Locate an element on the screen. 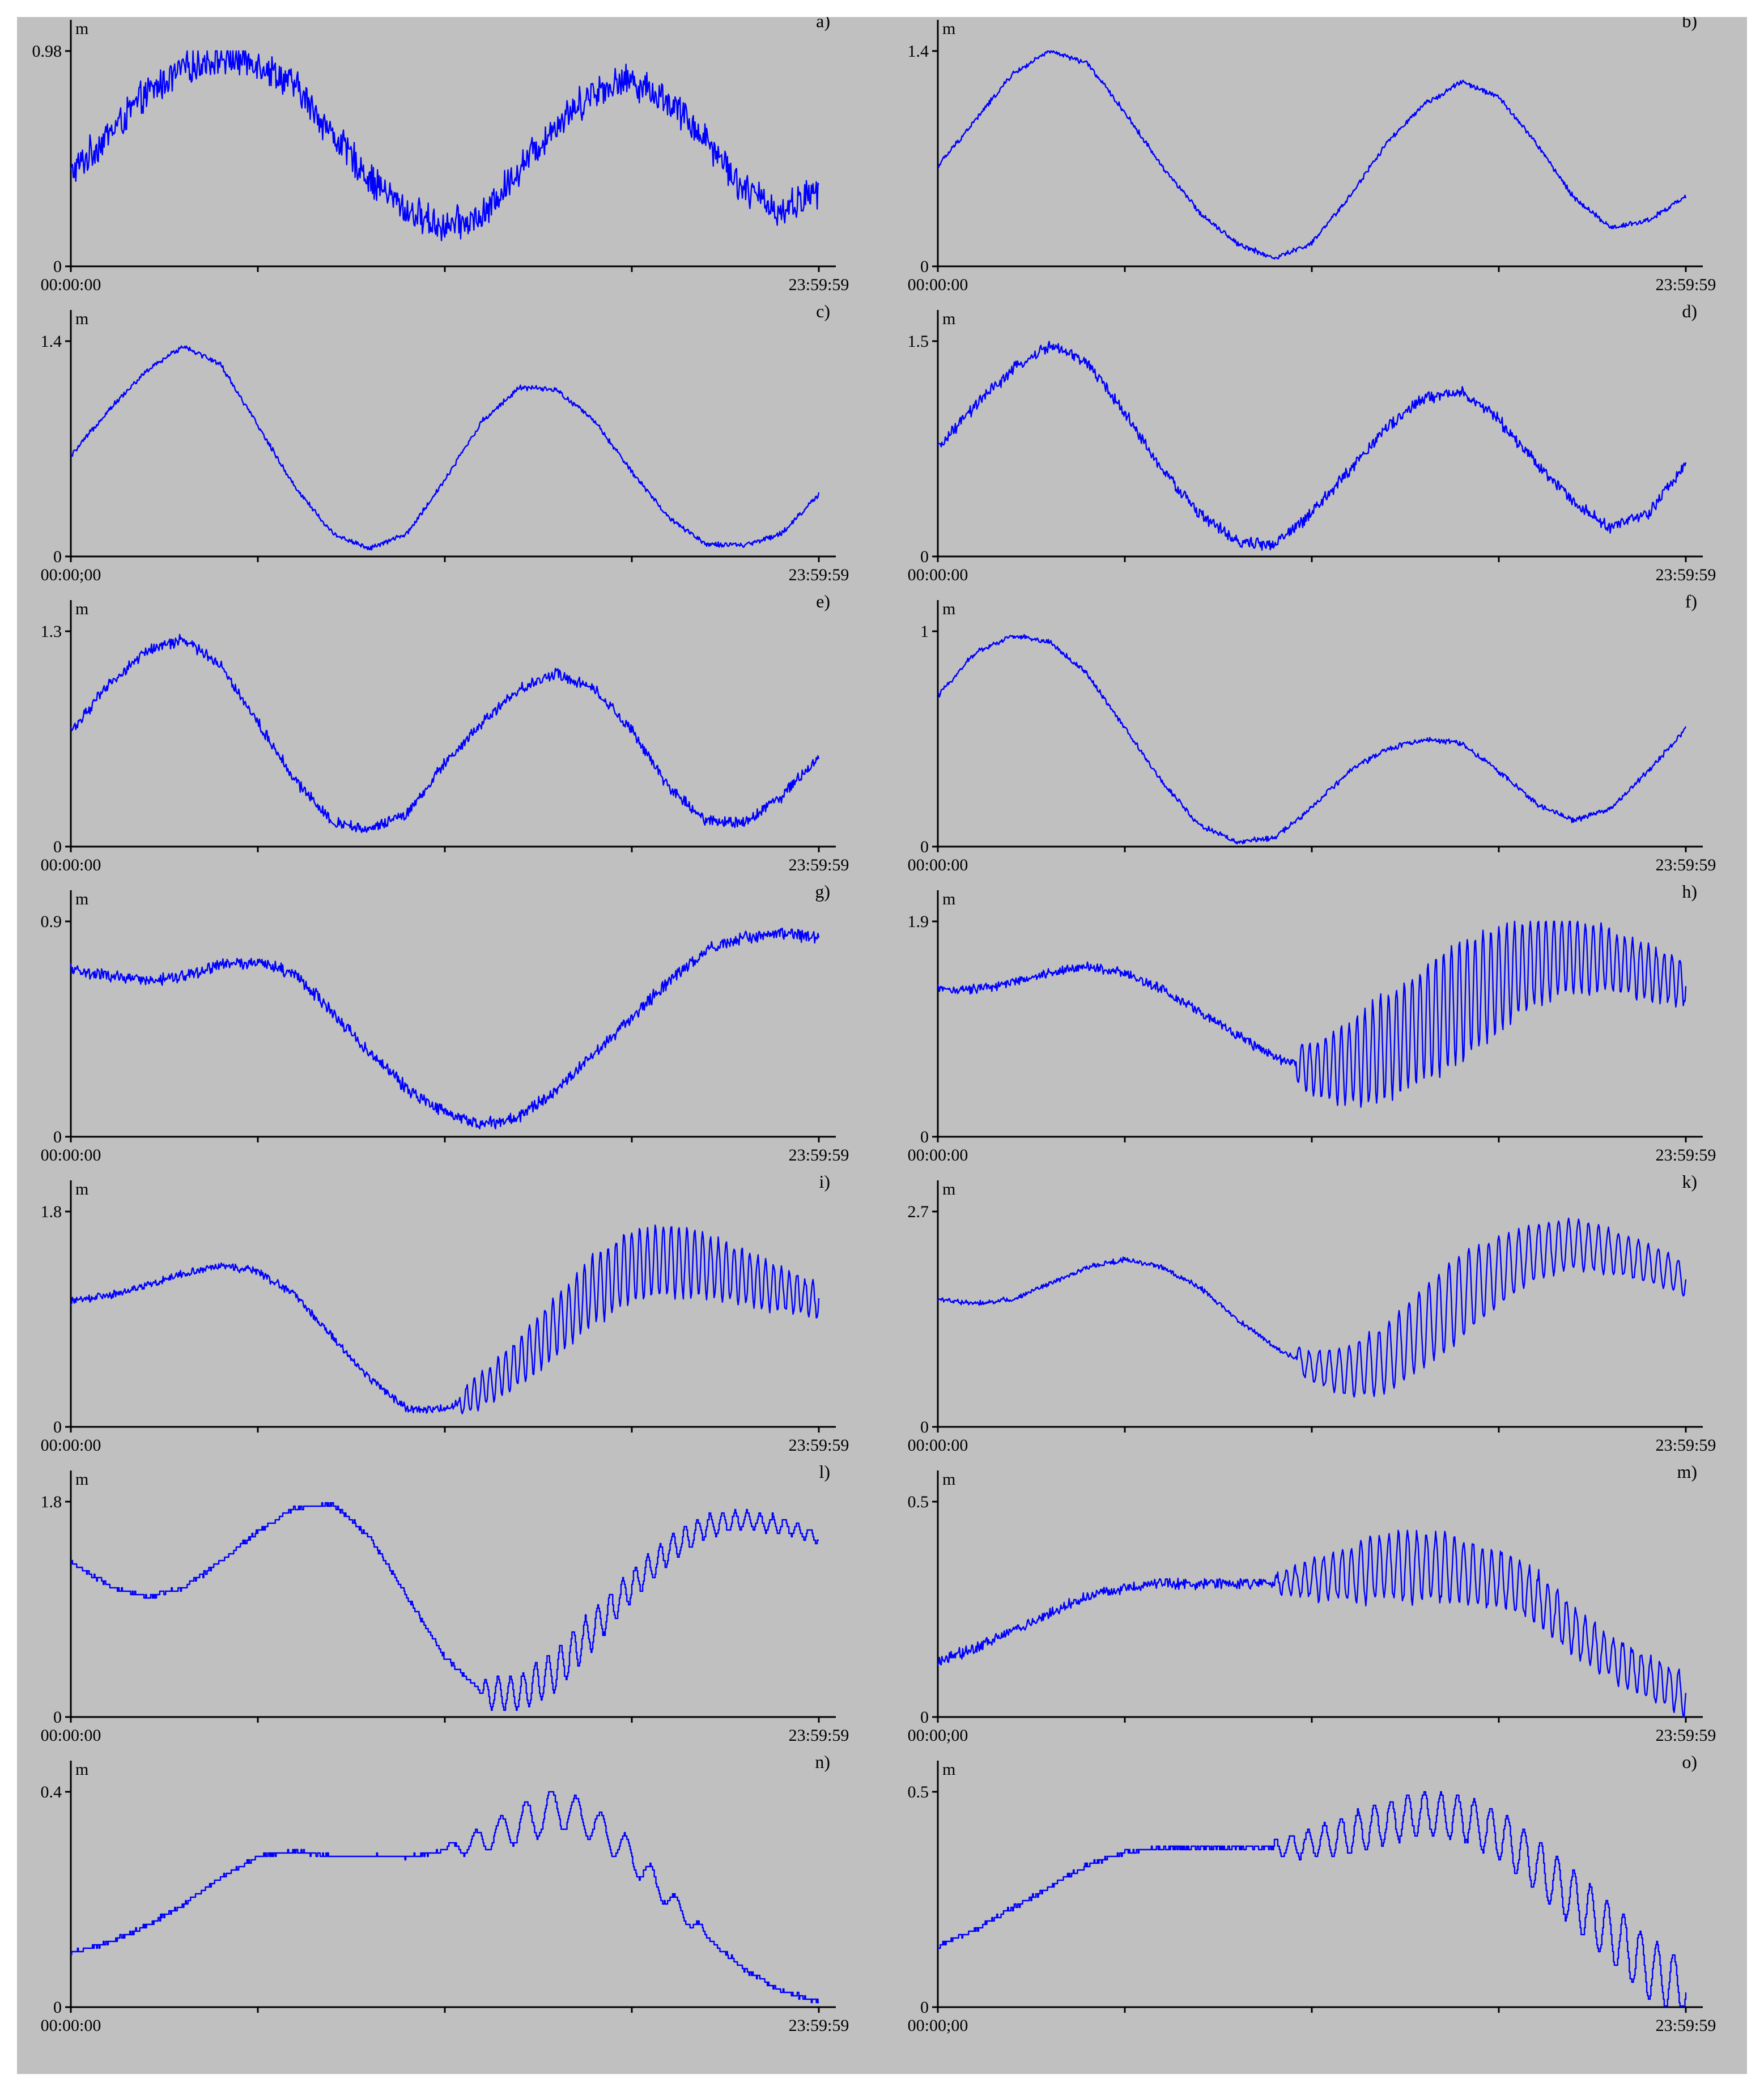 The image size is (1764, 2091). y-tick-label-max: 0.98 is located at coordinates (47, 51).